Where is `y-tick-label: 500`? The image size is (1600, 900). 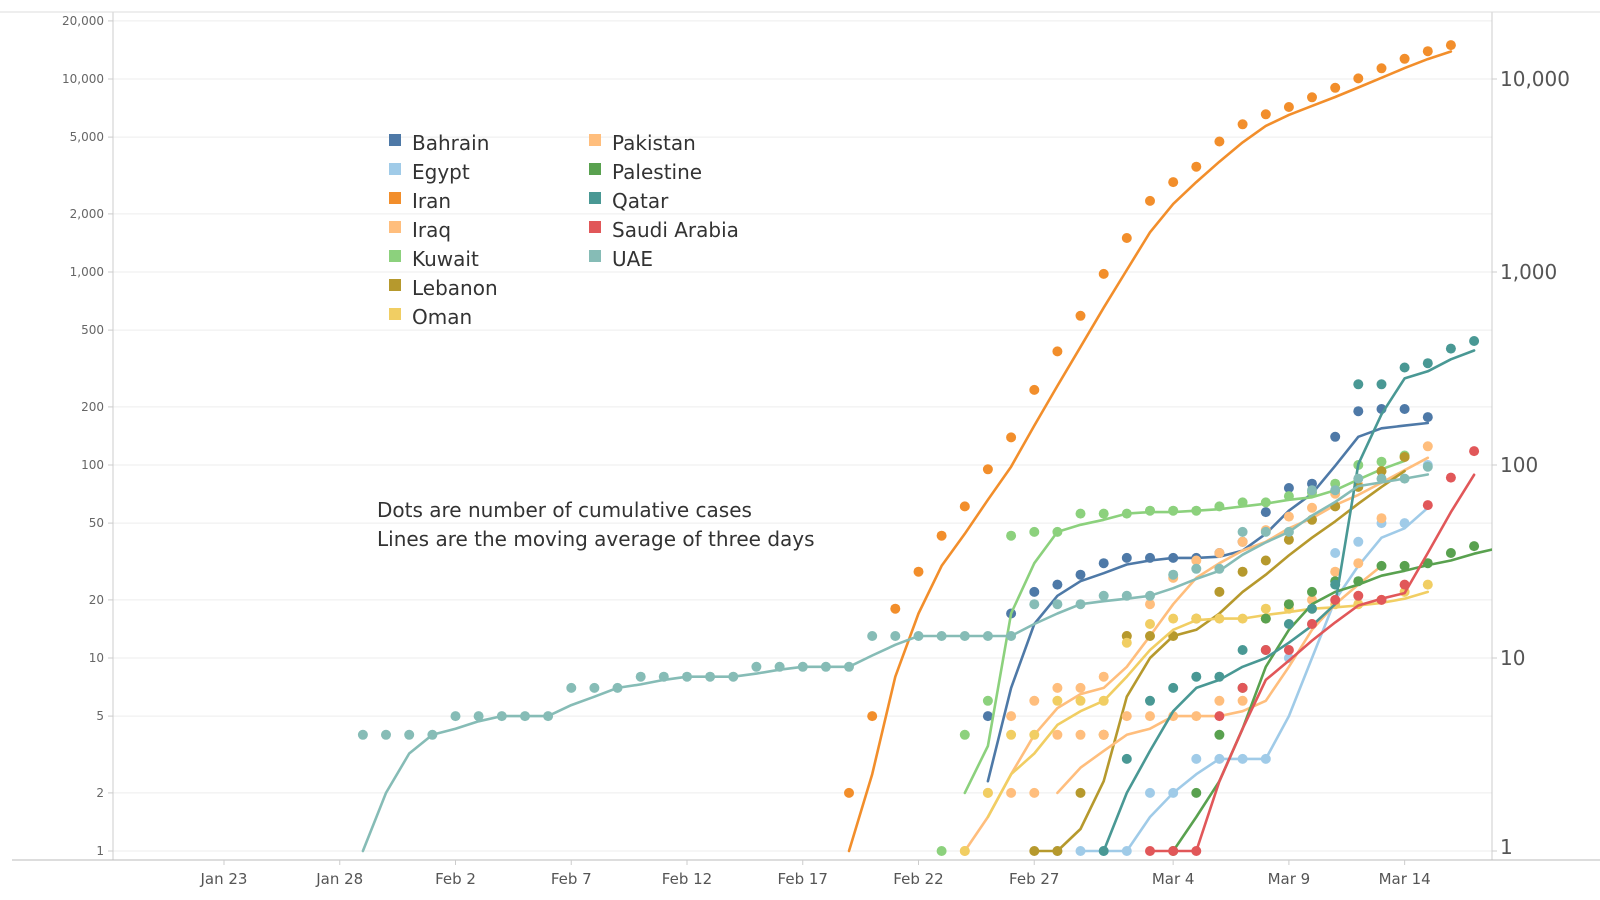
y-tick-label: 500 is located at coordinates (92, 330).